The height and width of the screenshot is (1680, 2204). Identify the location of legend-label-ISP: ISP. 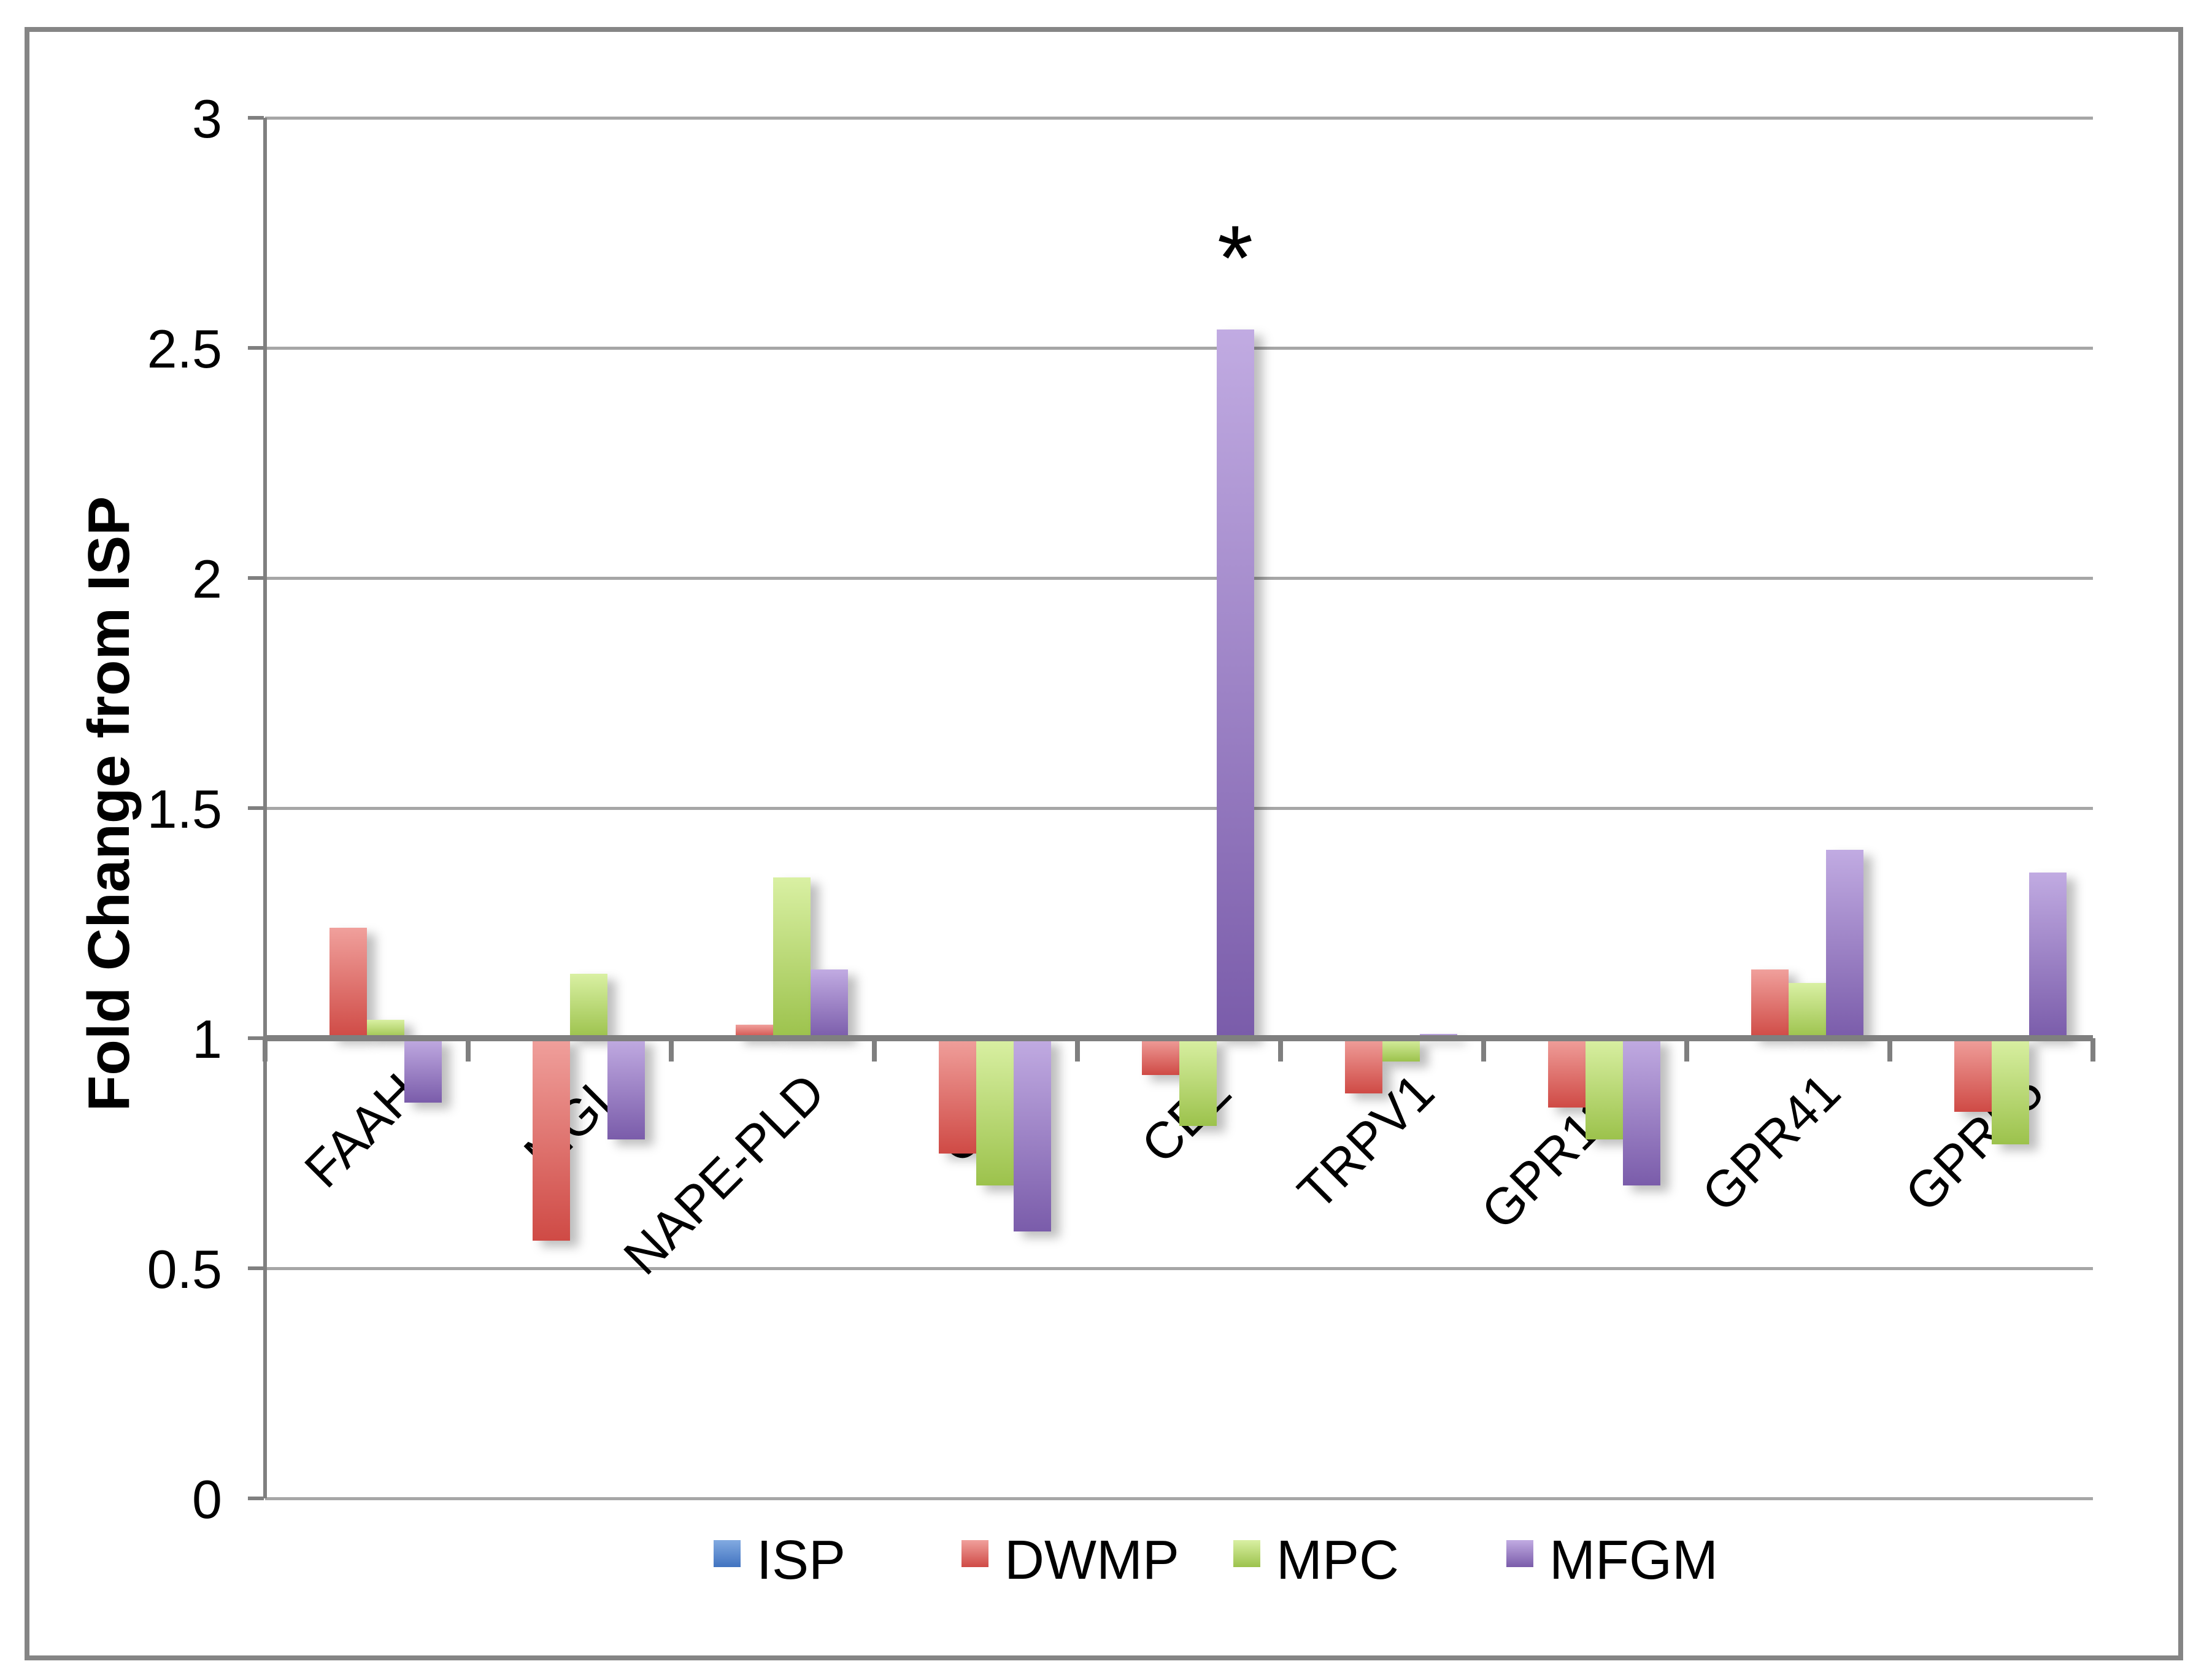
(801, 1561).